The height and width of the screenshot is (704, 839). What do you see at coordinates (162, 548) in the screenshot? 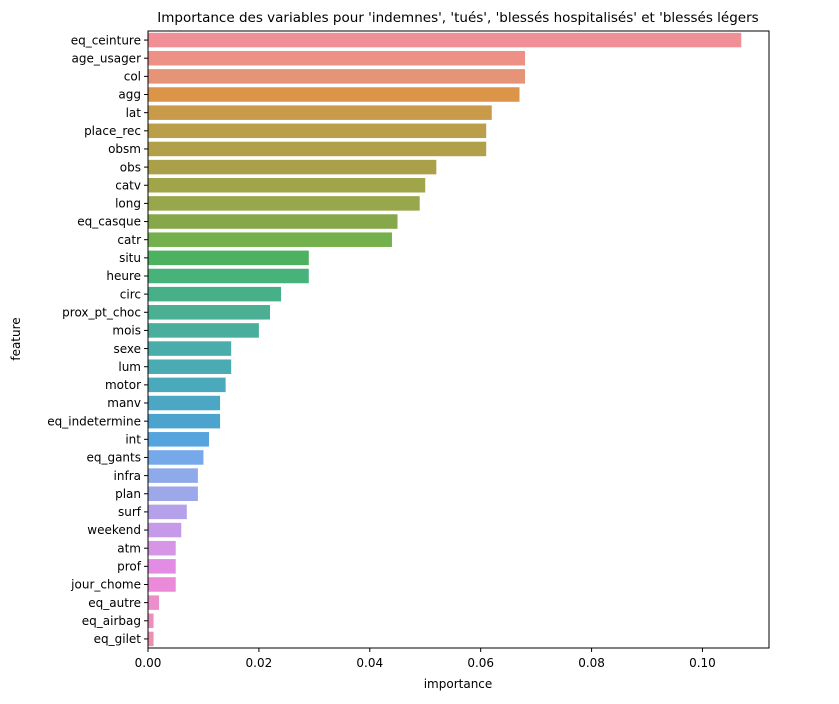
I see `bar-atm` at bounding box center [162, 548].